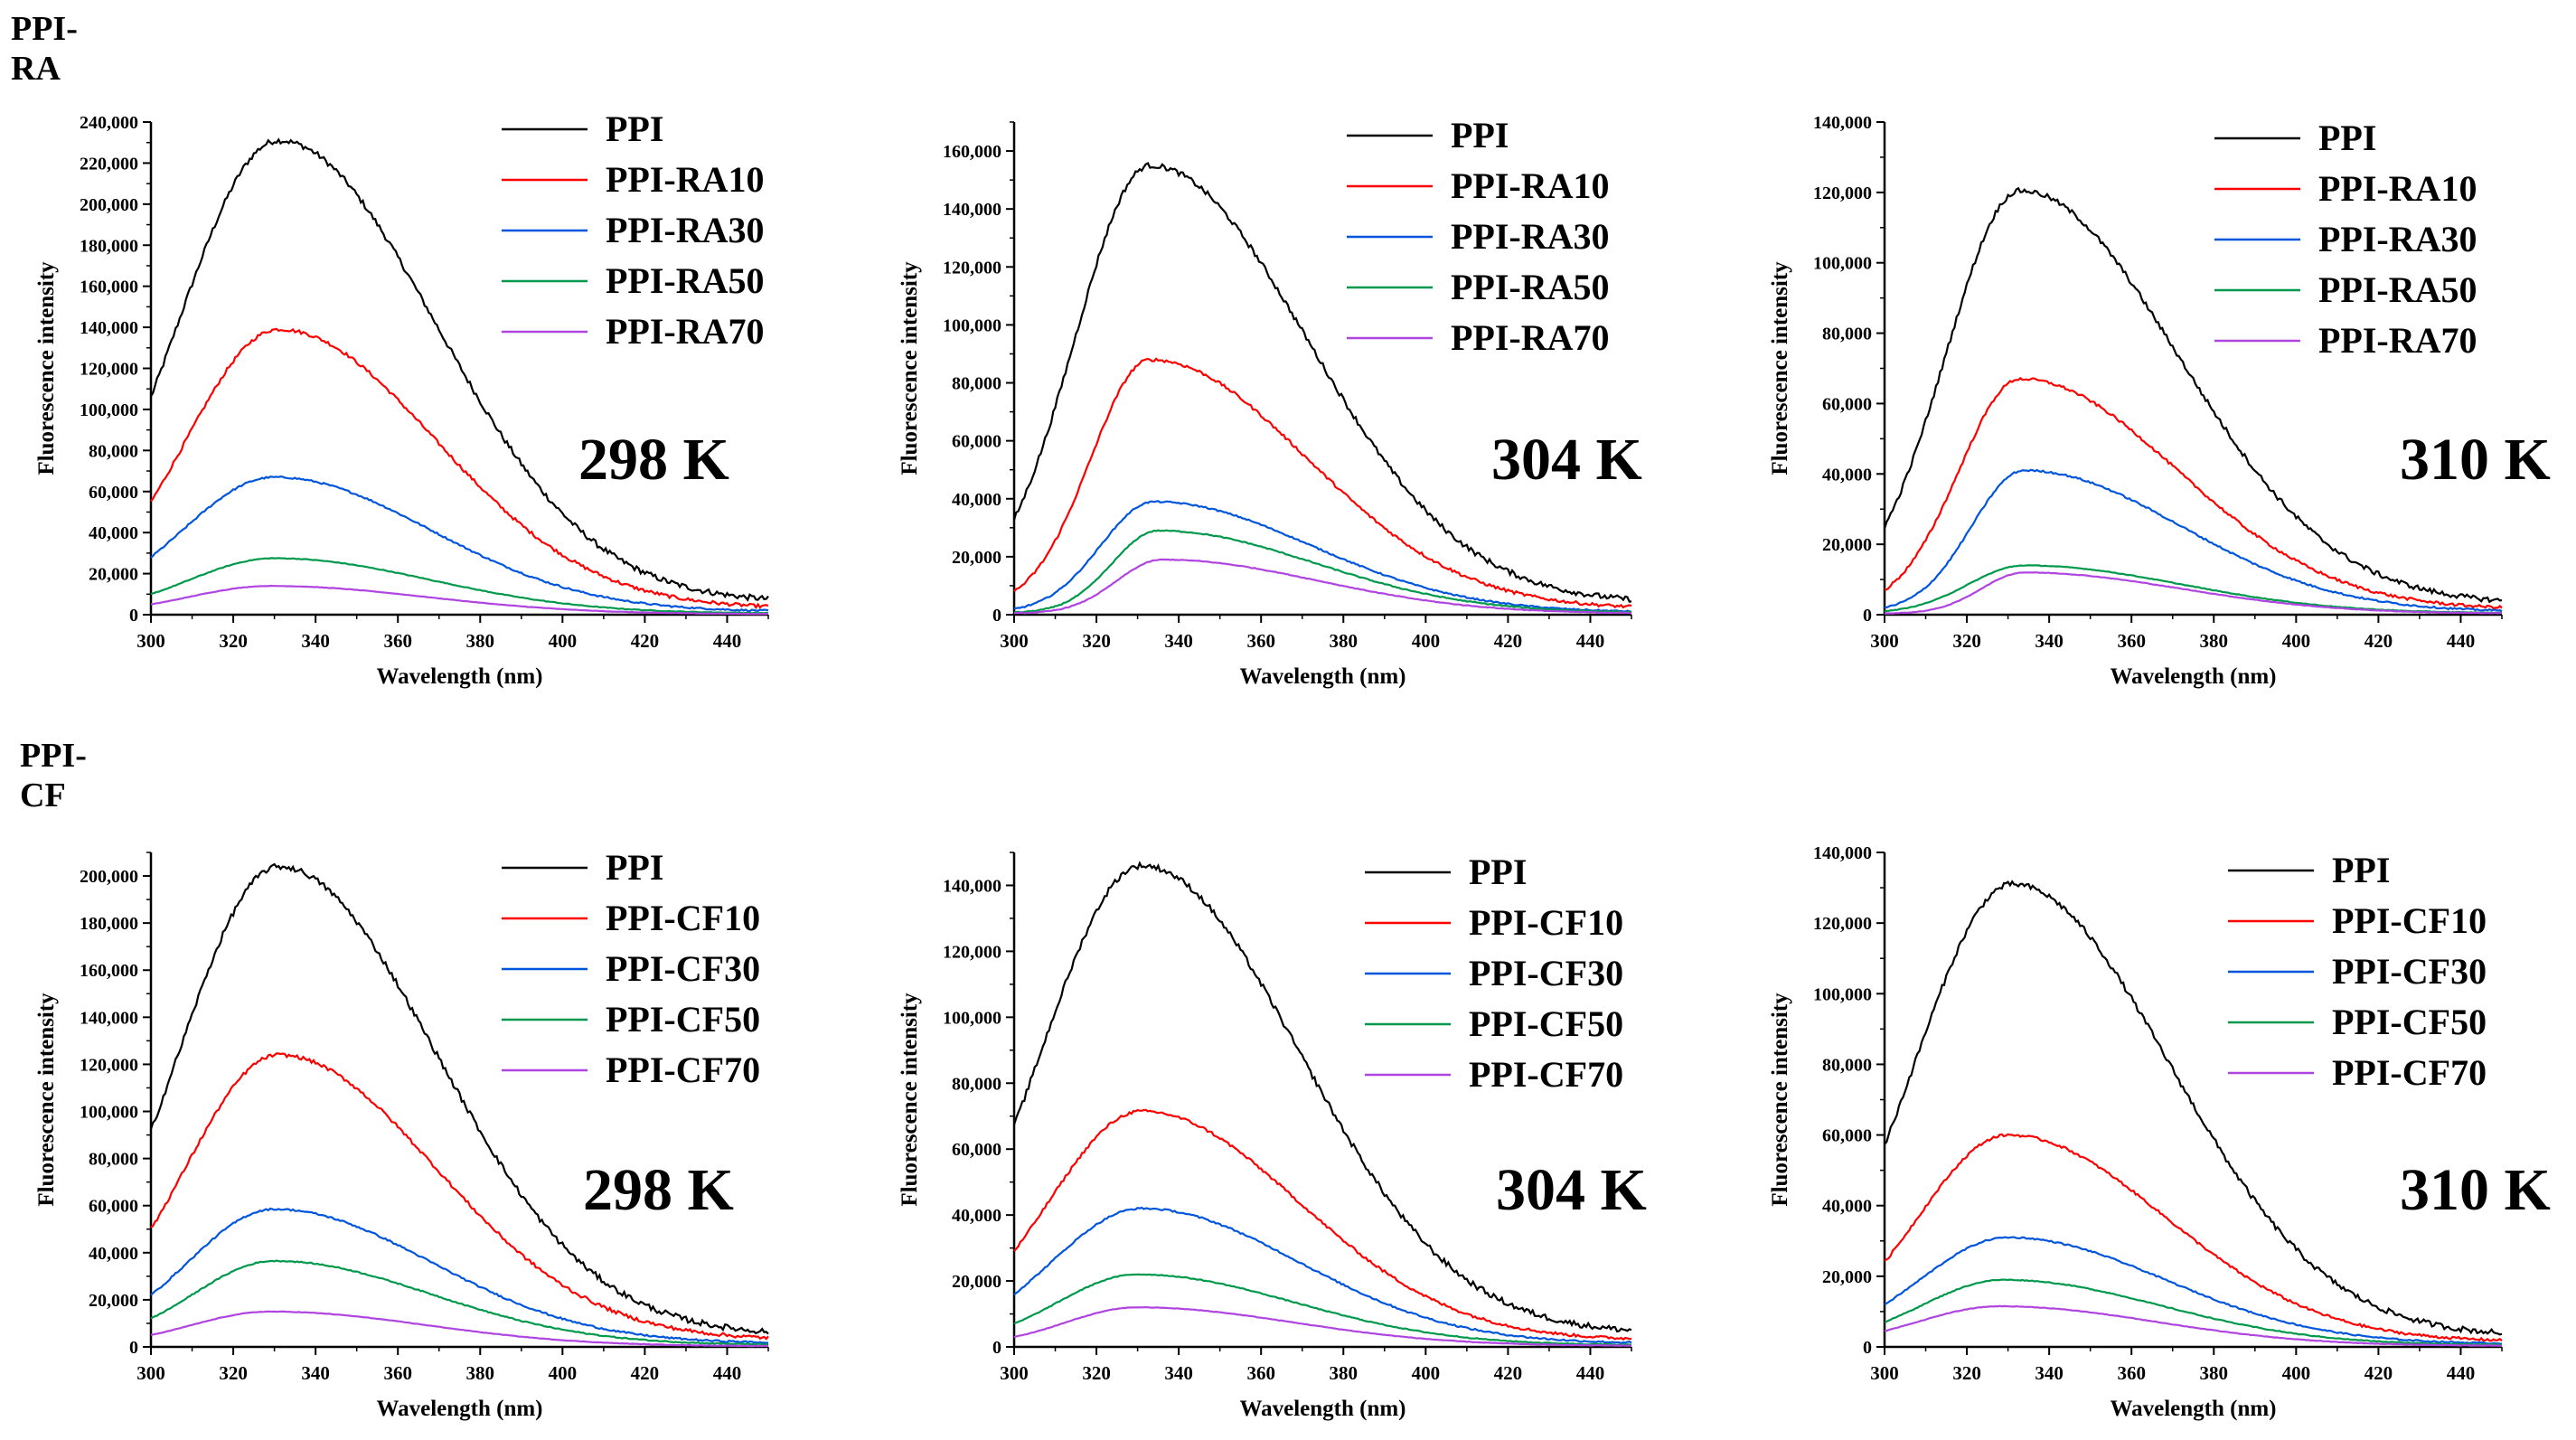  What do you see at coordinates (2193, 593) in the screenshot?
I see `series-line-ppi-ra70` at bounding box center [2193, 593].